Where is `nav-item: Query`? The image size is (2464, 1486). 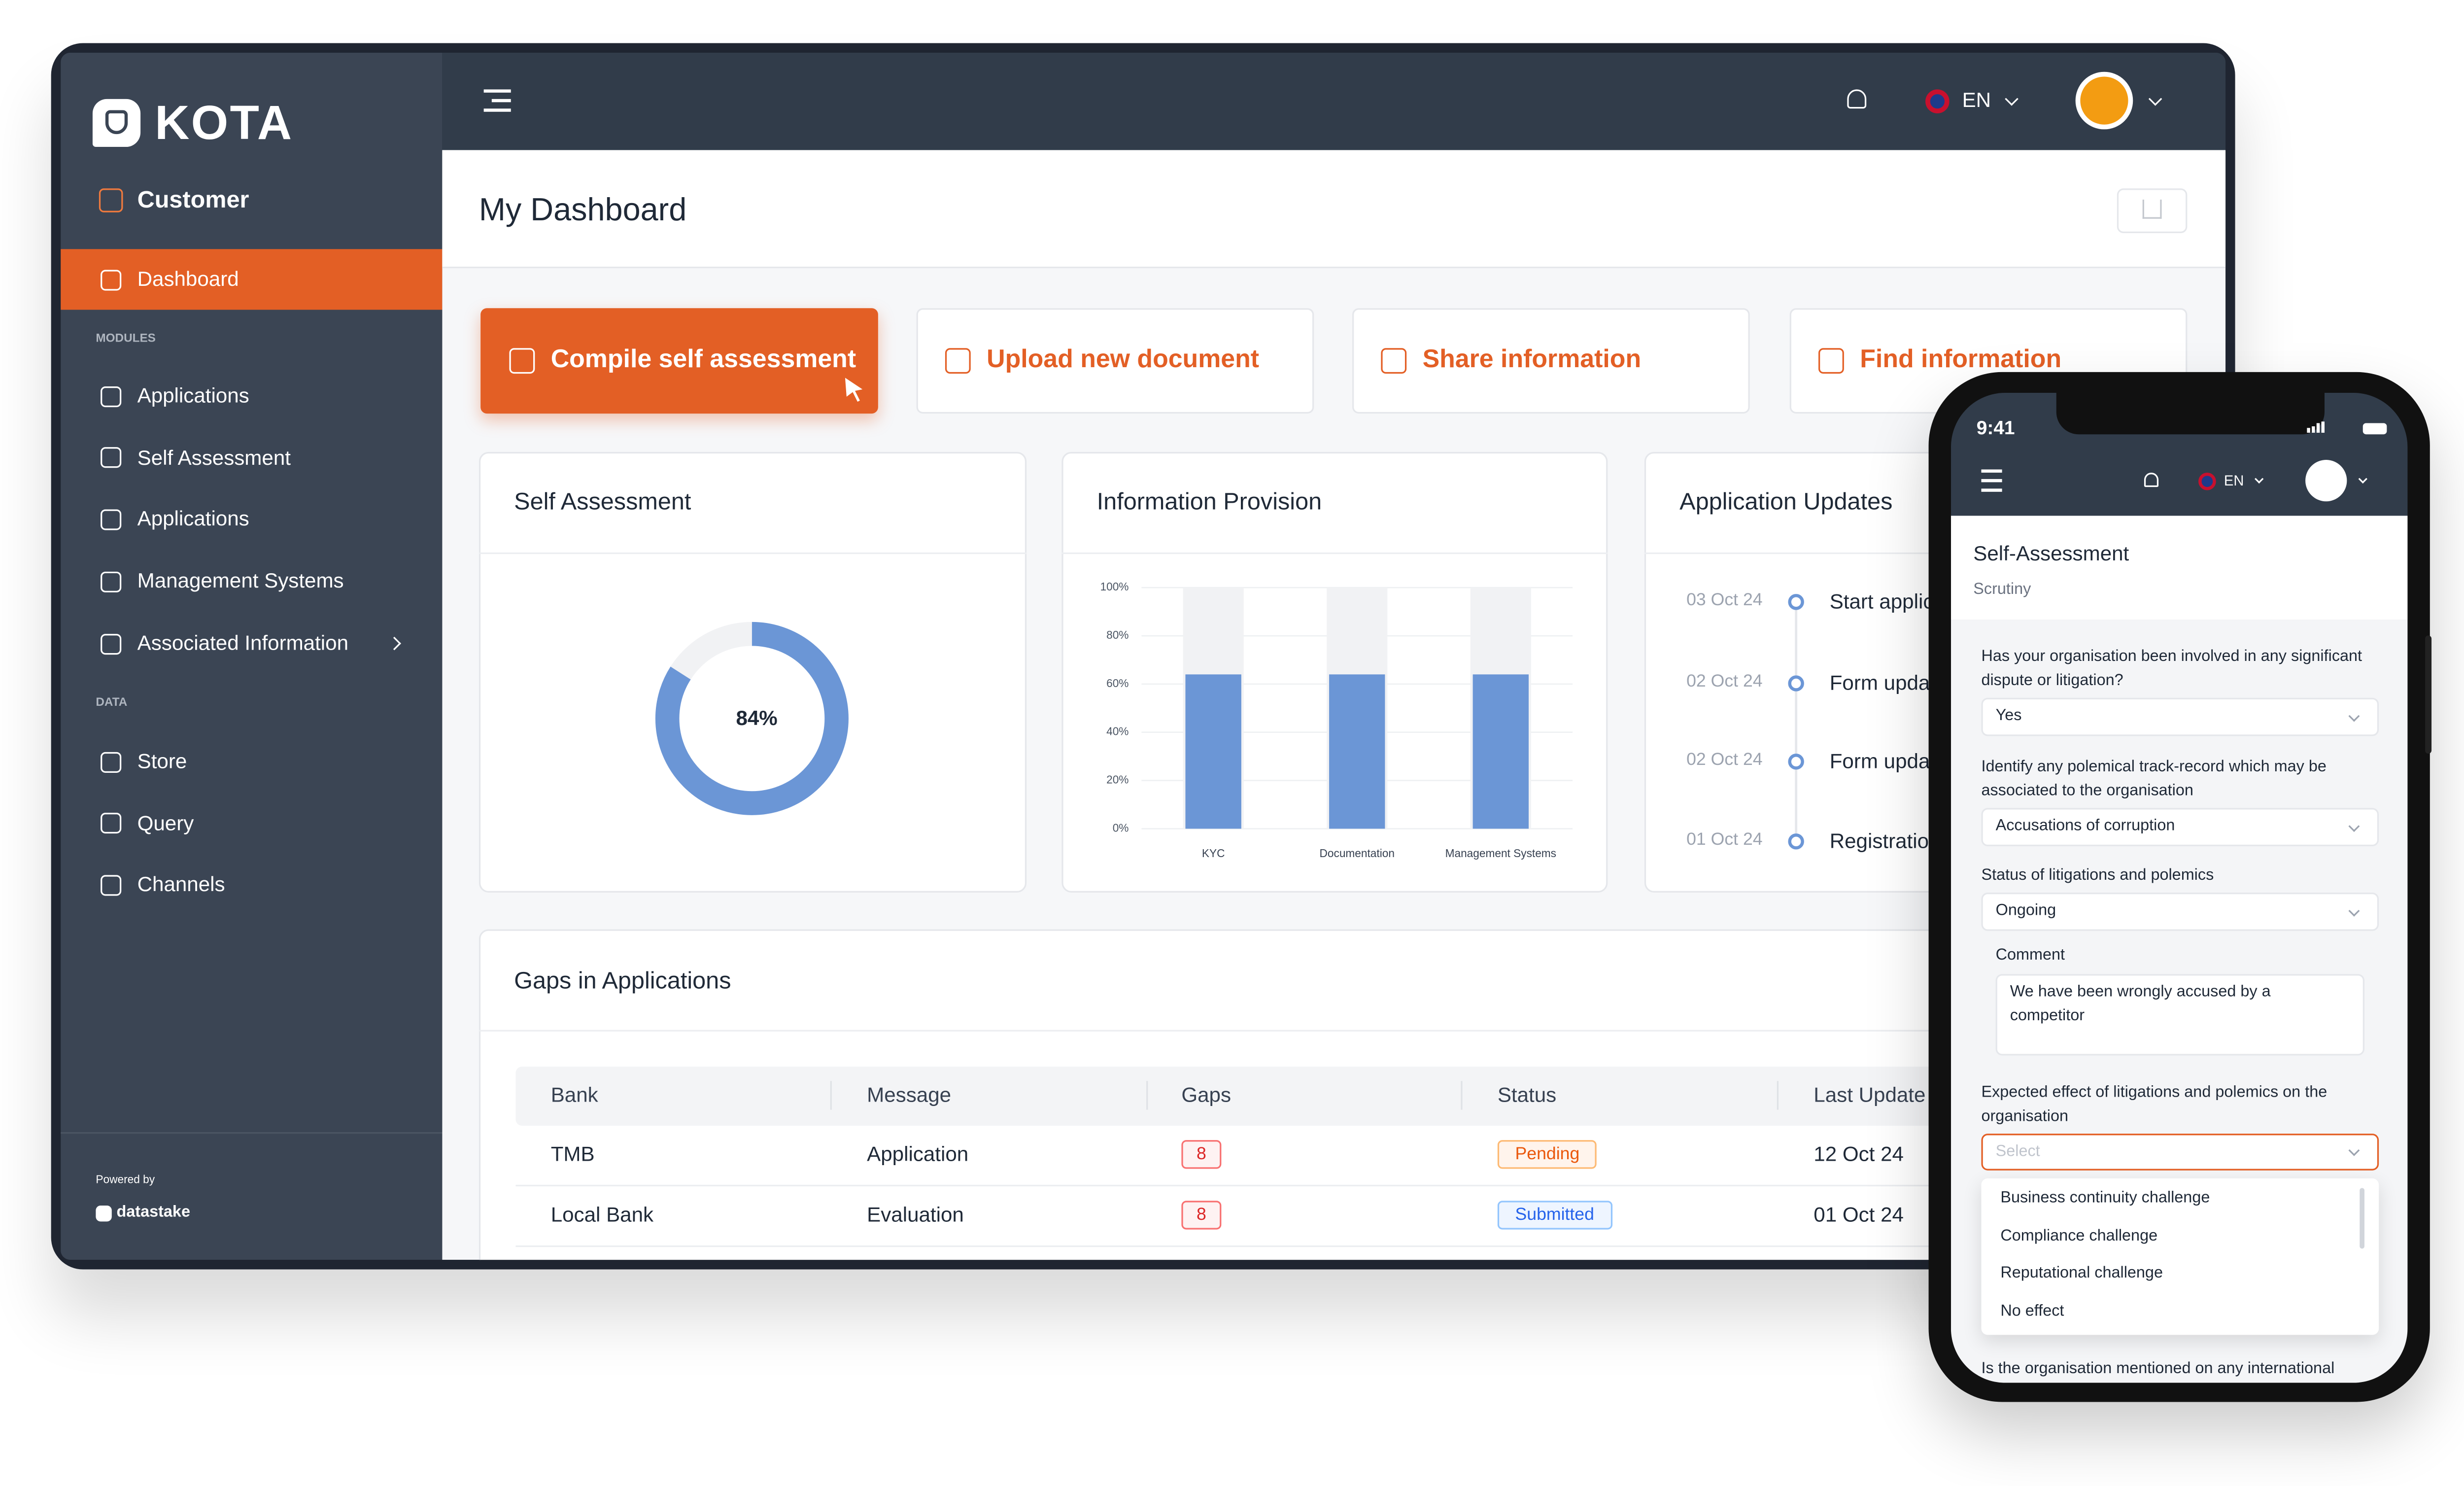 nav-item: Query is located at coordinates (165, 822).